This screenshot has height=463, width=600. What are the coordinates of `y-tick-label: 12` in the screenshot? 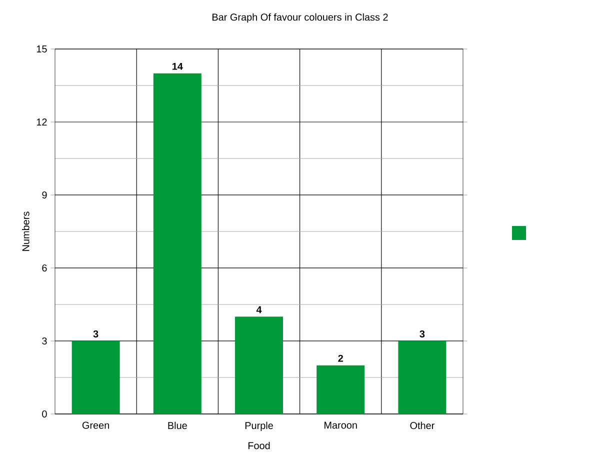 It's located at (41, 122).